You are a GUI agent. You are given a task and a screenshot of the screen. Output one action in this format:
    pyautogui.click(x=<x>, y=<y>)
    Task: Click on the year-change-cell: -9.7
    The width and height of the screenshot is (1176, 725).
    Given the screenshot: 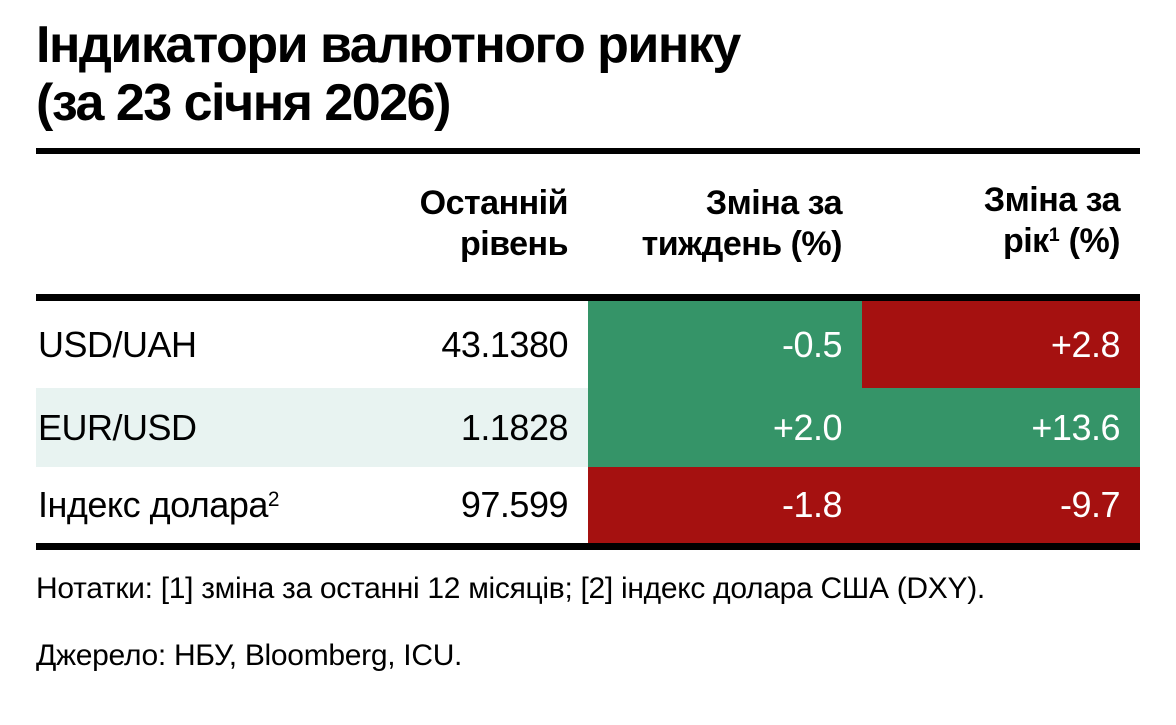 What is the action you would take?
    pyautogui.click(x=1001, y=507)
    